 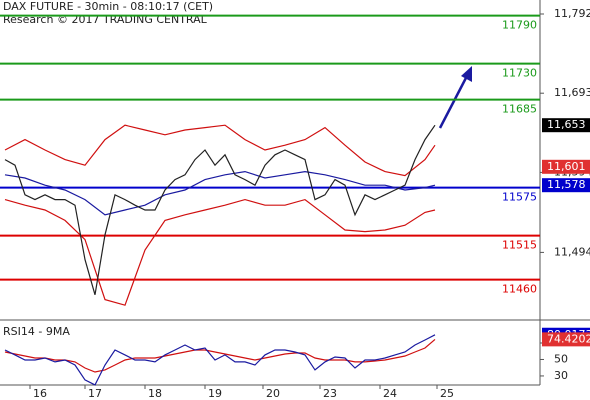 I want to click on price-tag-label: 11,578, so click(x=566, y=184).